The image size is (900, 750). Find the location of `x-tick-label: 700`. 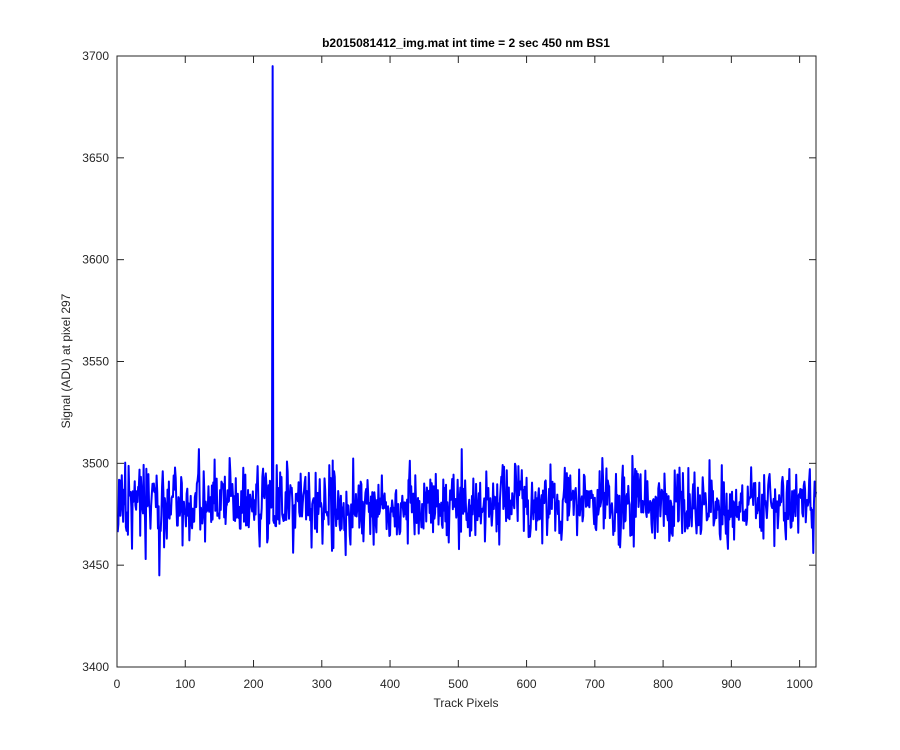

x-tick-label: 700 is located at coordinates (595, 684).